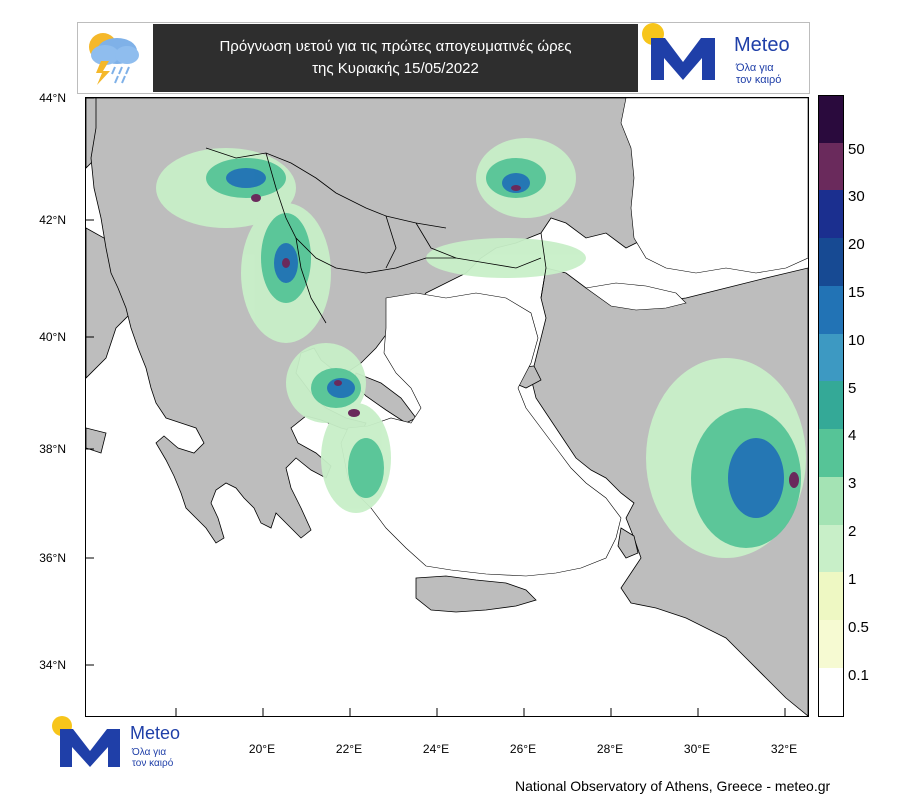 This screenshot has height=803, width=898. What do you see at coordinates (856, 340) in the screenshot?
I see `colorbar-label-10: 10` at bounding box center [856, 340].